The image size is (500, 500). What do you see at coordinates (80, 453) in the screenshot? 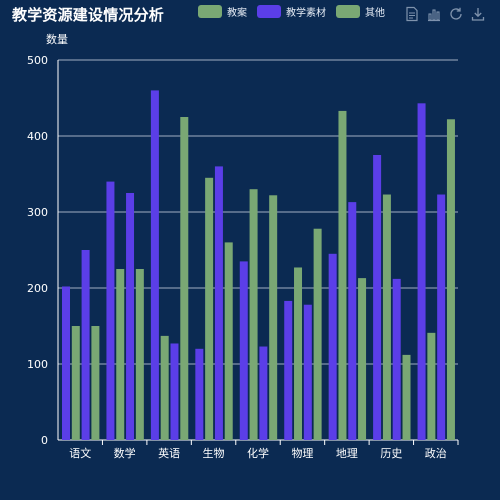
I see `x-tick-label: 语文` at bounding box center [80, 453].